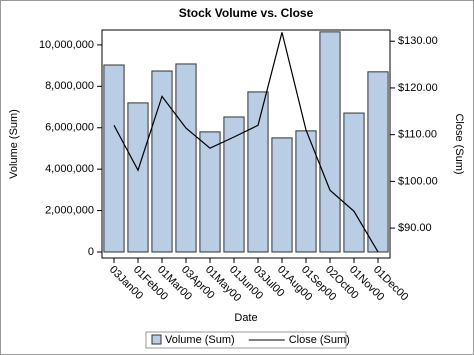  What do you see at coordinates (418, 181) in the screenshot?
I see `y2-tick-label: $100.00` at bounding box center [418, 181].